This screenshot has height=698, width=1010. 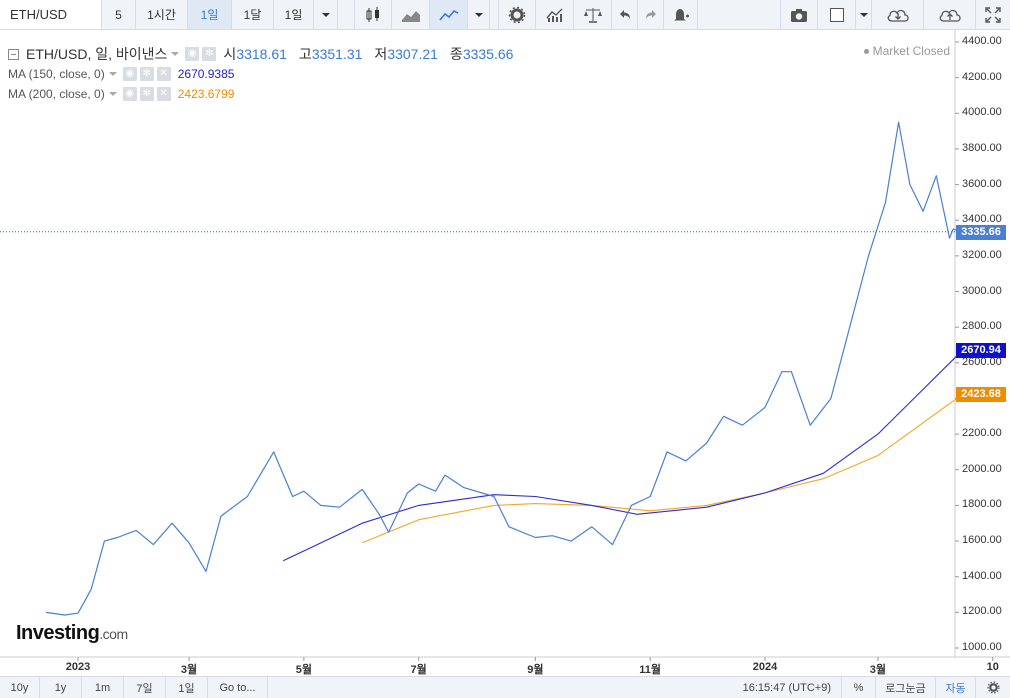 I want to click on indicators-icon, so click(x=555, y=14).